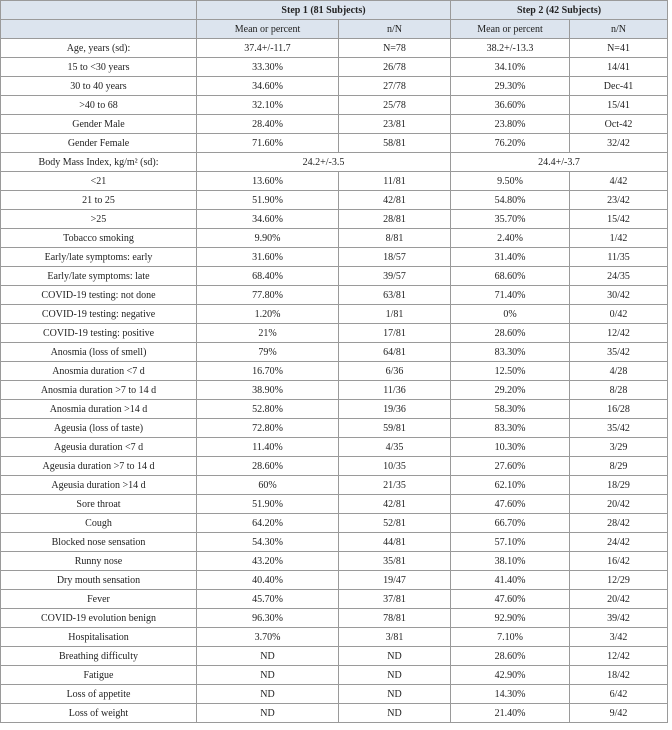 Image resolution: width=672 pixels, height=730 pixels. What do you see at coordinates (619, 48) in the screenshot?
I see `cell: N=41` at bounding box center [619, 48].